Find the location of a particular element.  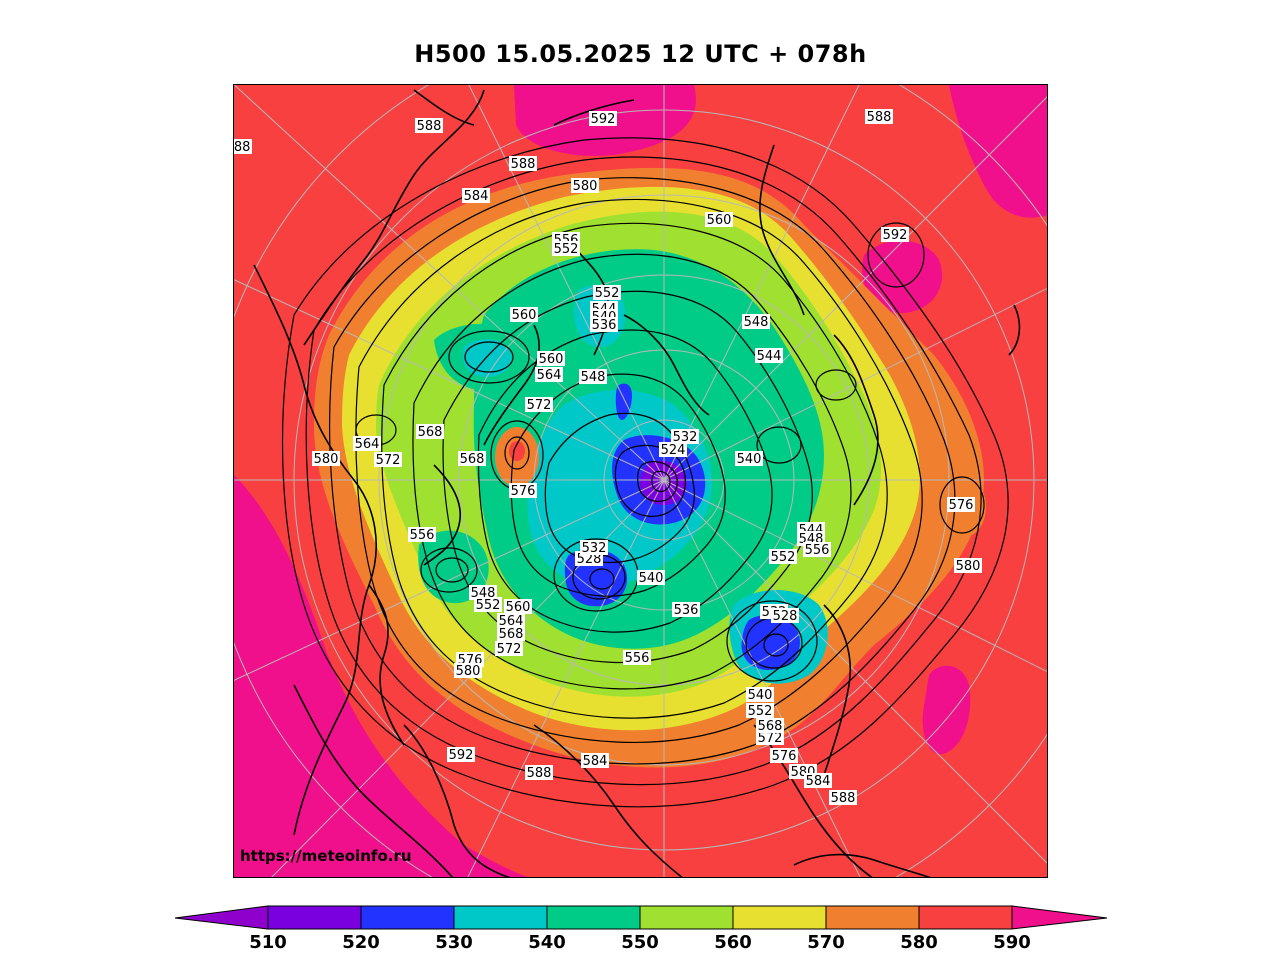

colorbar-tick: 590 is located at coordinates (1012, 941).